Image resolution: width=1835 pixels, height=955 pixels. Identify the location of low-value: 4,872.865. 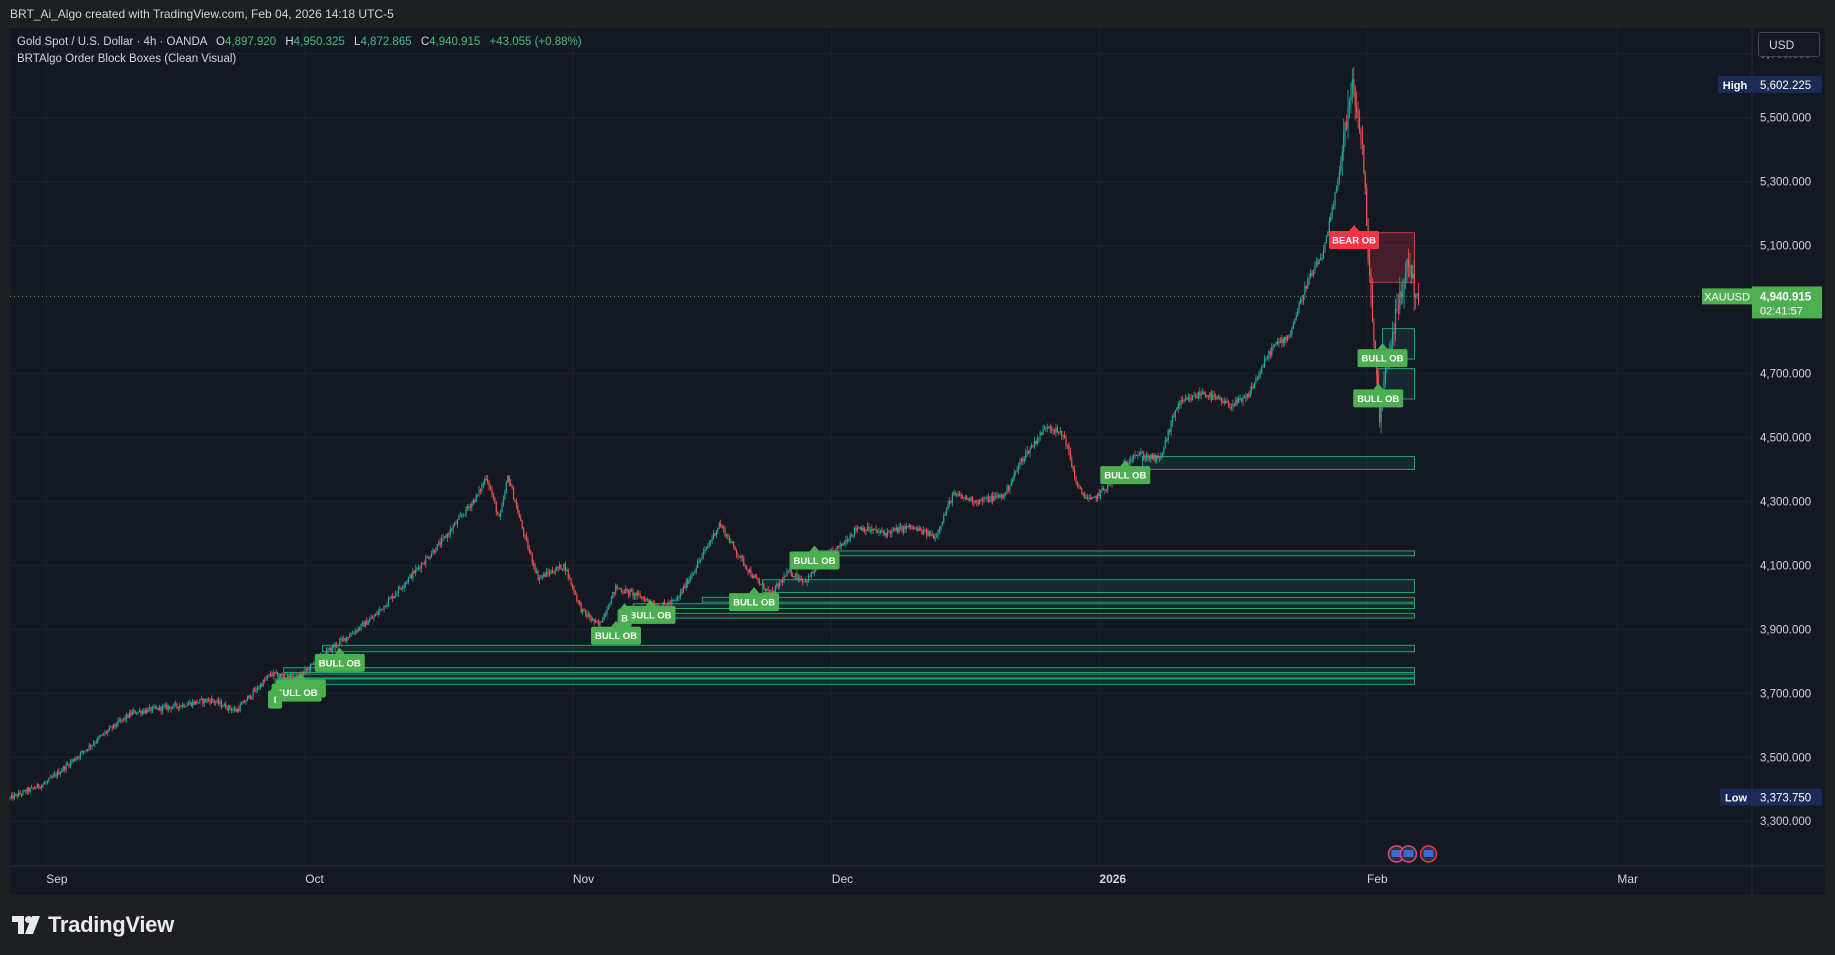
(386, 42).